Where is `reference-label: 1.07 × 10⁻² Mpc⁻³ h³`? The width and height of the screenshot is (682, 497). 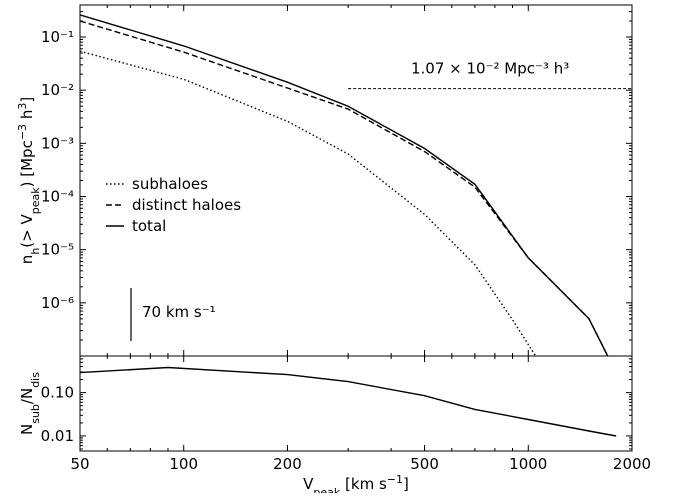
reference-label: 1.07 × 10⁻² Mpc⁻³ h³ is located at coordinates (490, 69).